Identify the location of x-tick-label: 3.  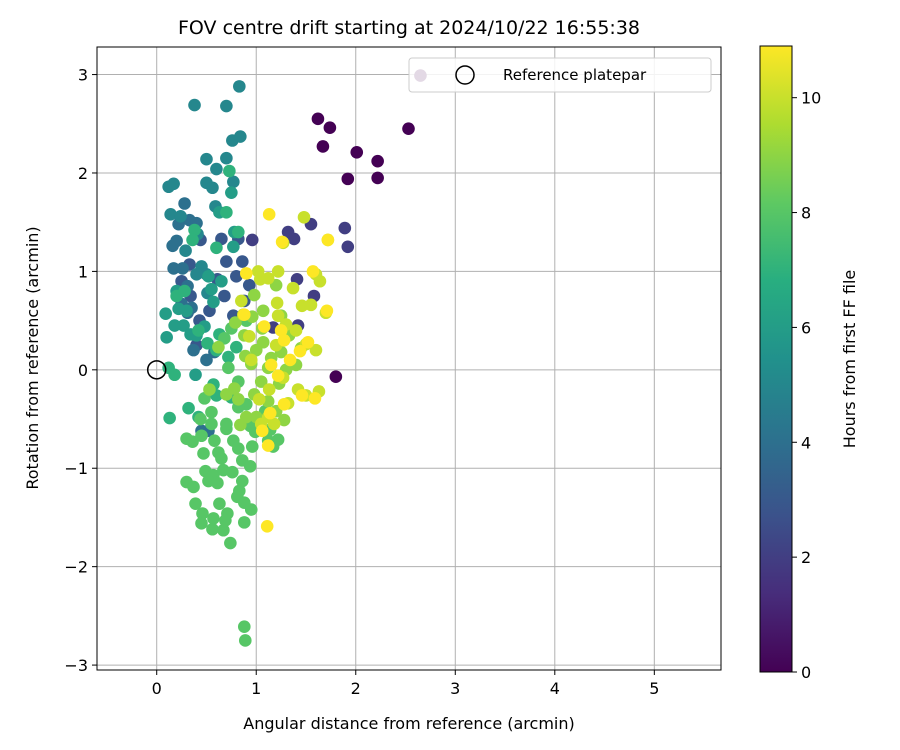
(455, 688).